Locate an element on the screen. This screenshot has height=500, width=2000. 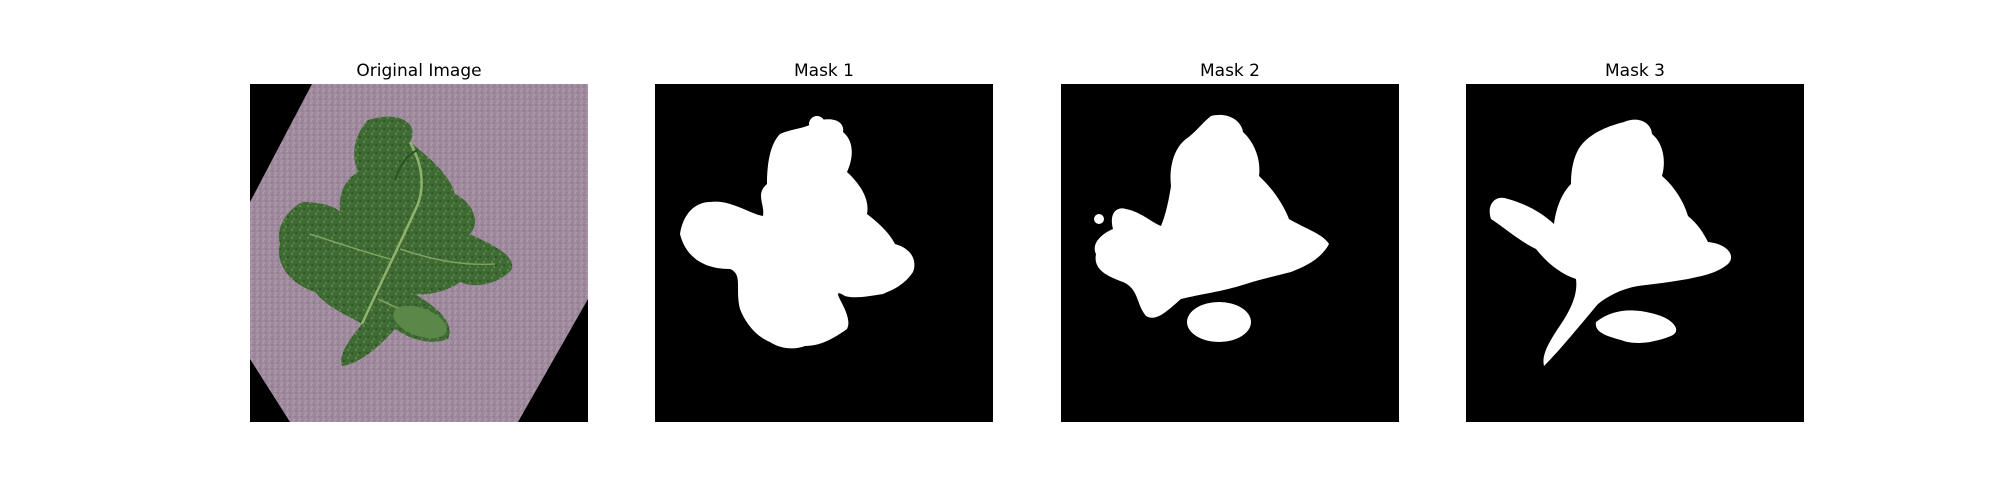
panel-mask-3: Mask 3 is located at coordinates (1635, 240).